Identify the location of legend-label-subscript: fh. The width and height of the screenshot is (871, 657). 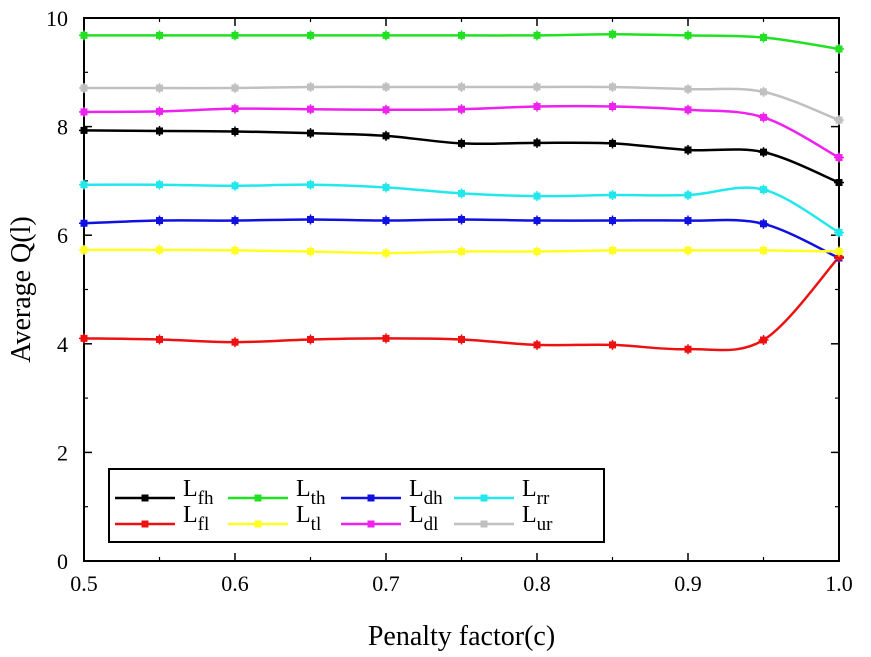
(206, 498).